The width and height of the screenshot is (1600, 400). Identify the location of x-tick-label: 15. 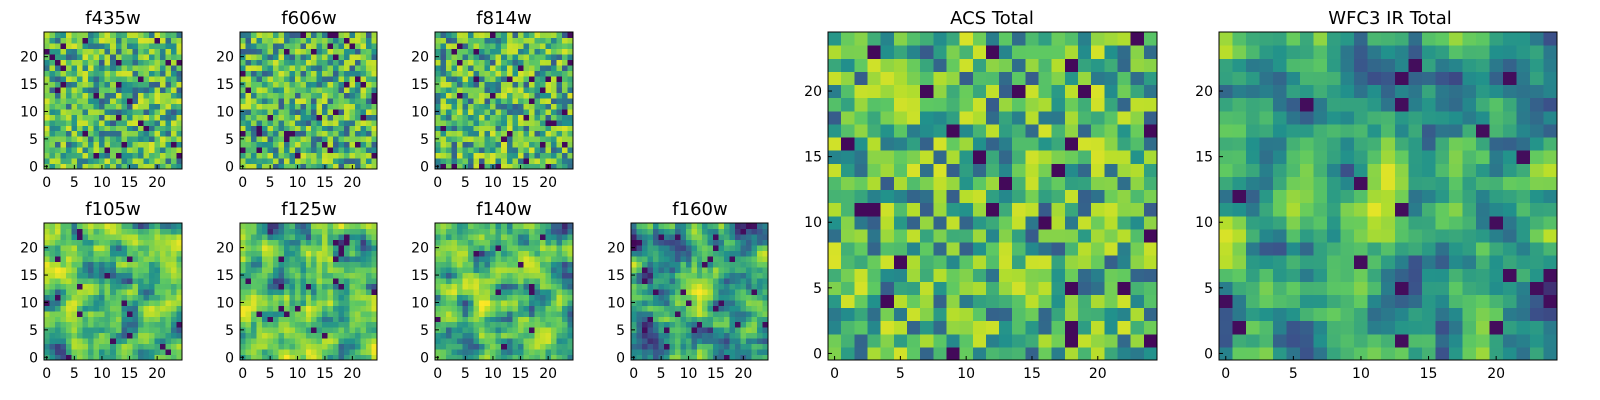
(130, 183).